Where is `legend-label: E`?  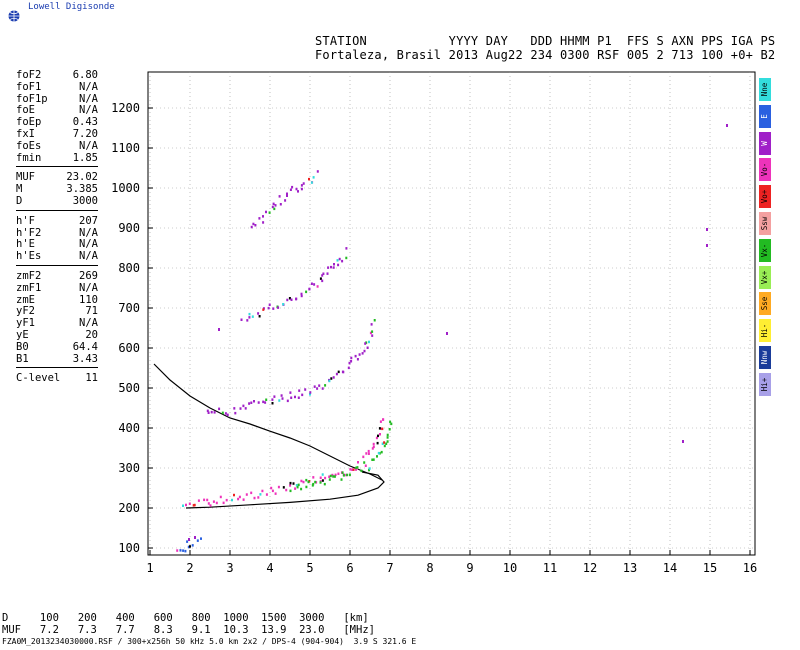
legend-label: E is located at coordinates (764, 116).